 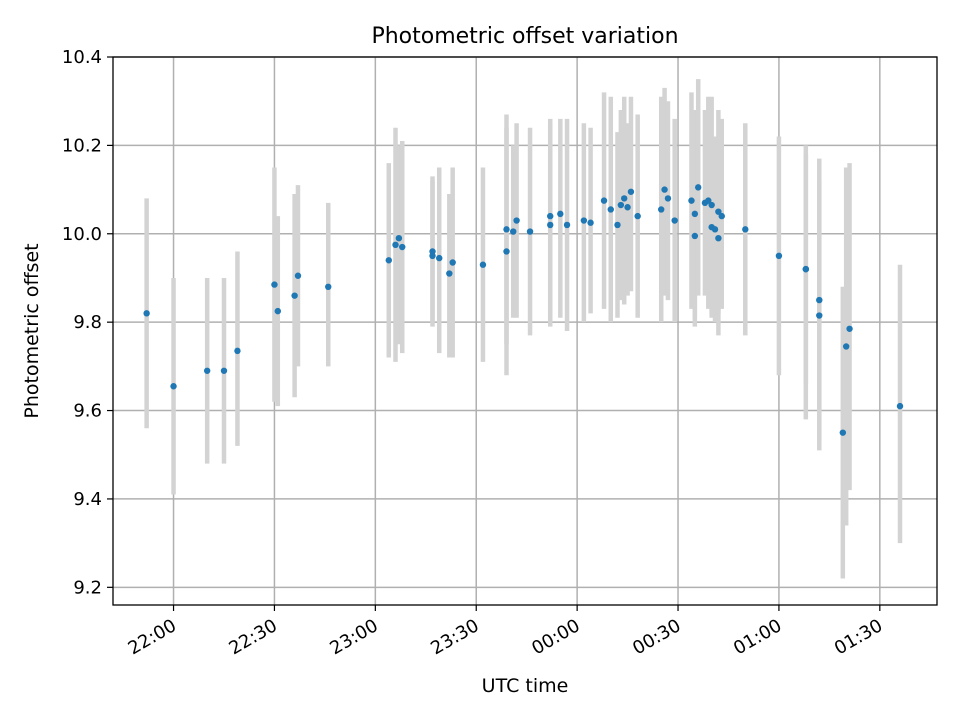 What do you see at coordinates (87, 322) in the screenshot?
I see `y-tick-label: 9.8` at bounding box center [87, 322].